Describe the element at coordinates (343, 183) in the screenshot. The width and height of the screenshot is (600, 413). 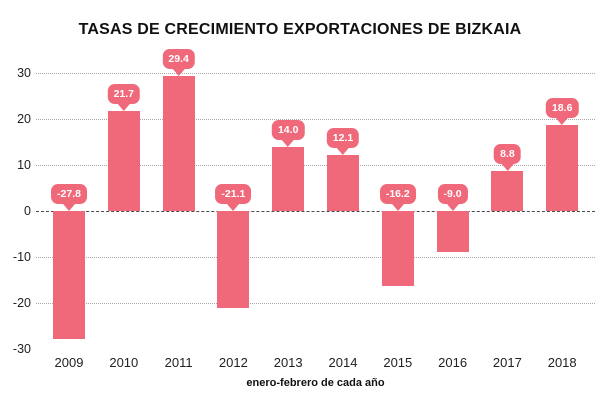
I see `bar-2014` at that location.